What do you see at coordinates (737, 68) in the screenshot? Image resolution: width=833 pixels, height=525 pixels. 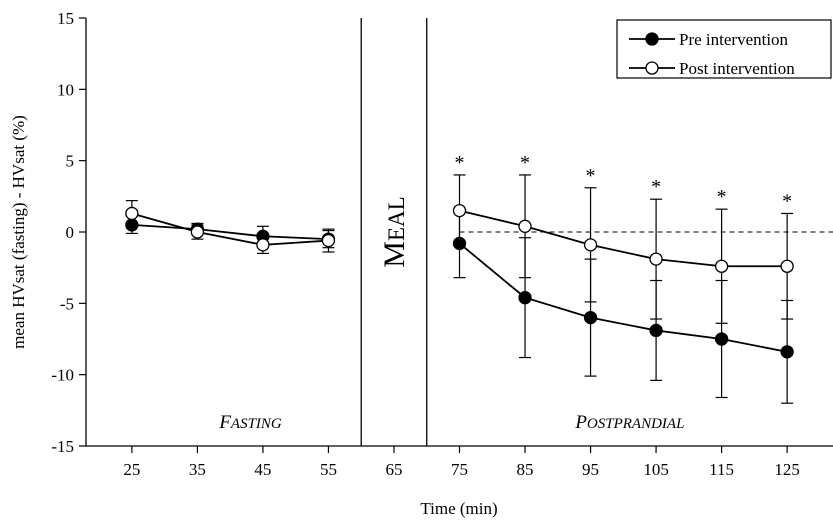 I see `legend-label: Post intervention` at bounding box center [737, 68].